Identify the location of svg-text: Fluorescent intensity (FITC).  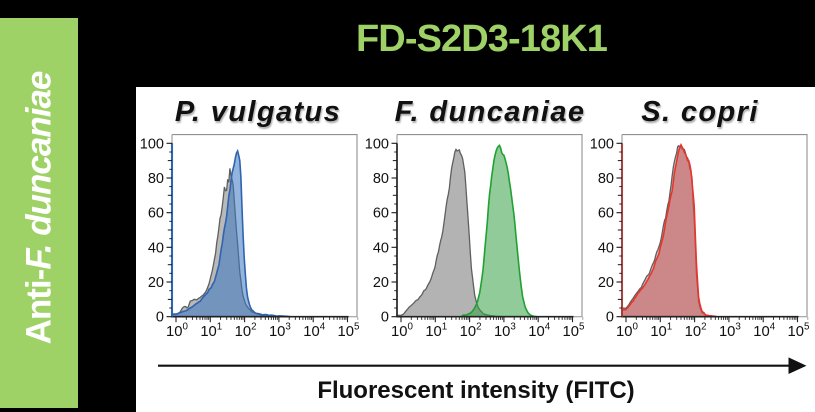
(475, 390).